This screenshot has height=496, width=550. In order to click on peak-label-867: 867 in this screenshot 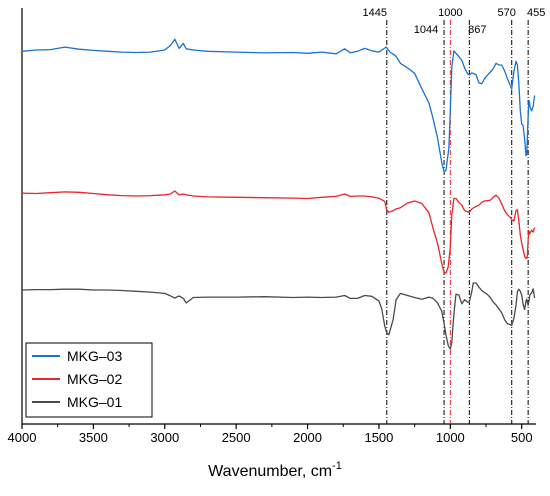, I will do `click(477, 30)`.